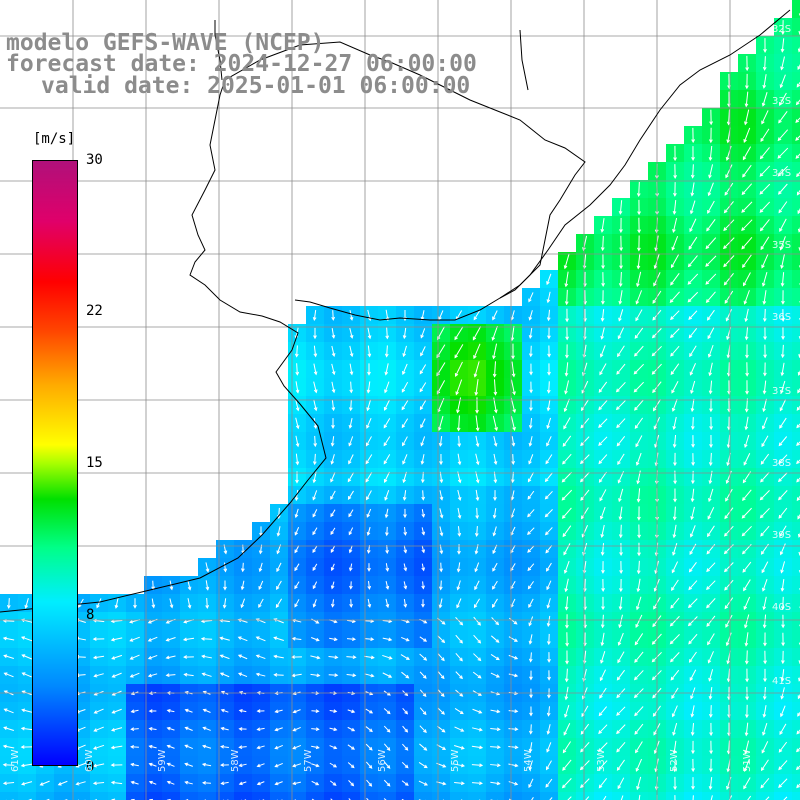 Image resolution: width=800 pixels, height=800 pixels. Describe the element at coordinates (90, 767) in the screenshot. I see `colorbar-tick-0: 0` at that location.